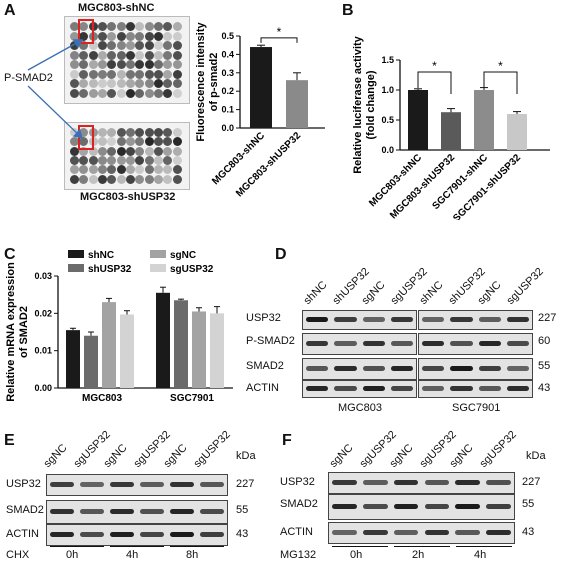 Image resolution: width=562 pixels, height=565 pixels. What do you see at coordinates (298, 555) in the screenshot?
I see `treatment-label: MG132` at bounding box center [298, 555].